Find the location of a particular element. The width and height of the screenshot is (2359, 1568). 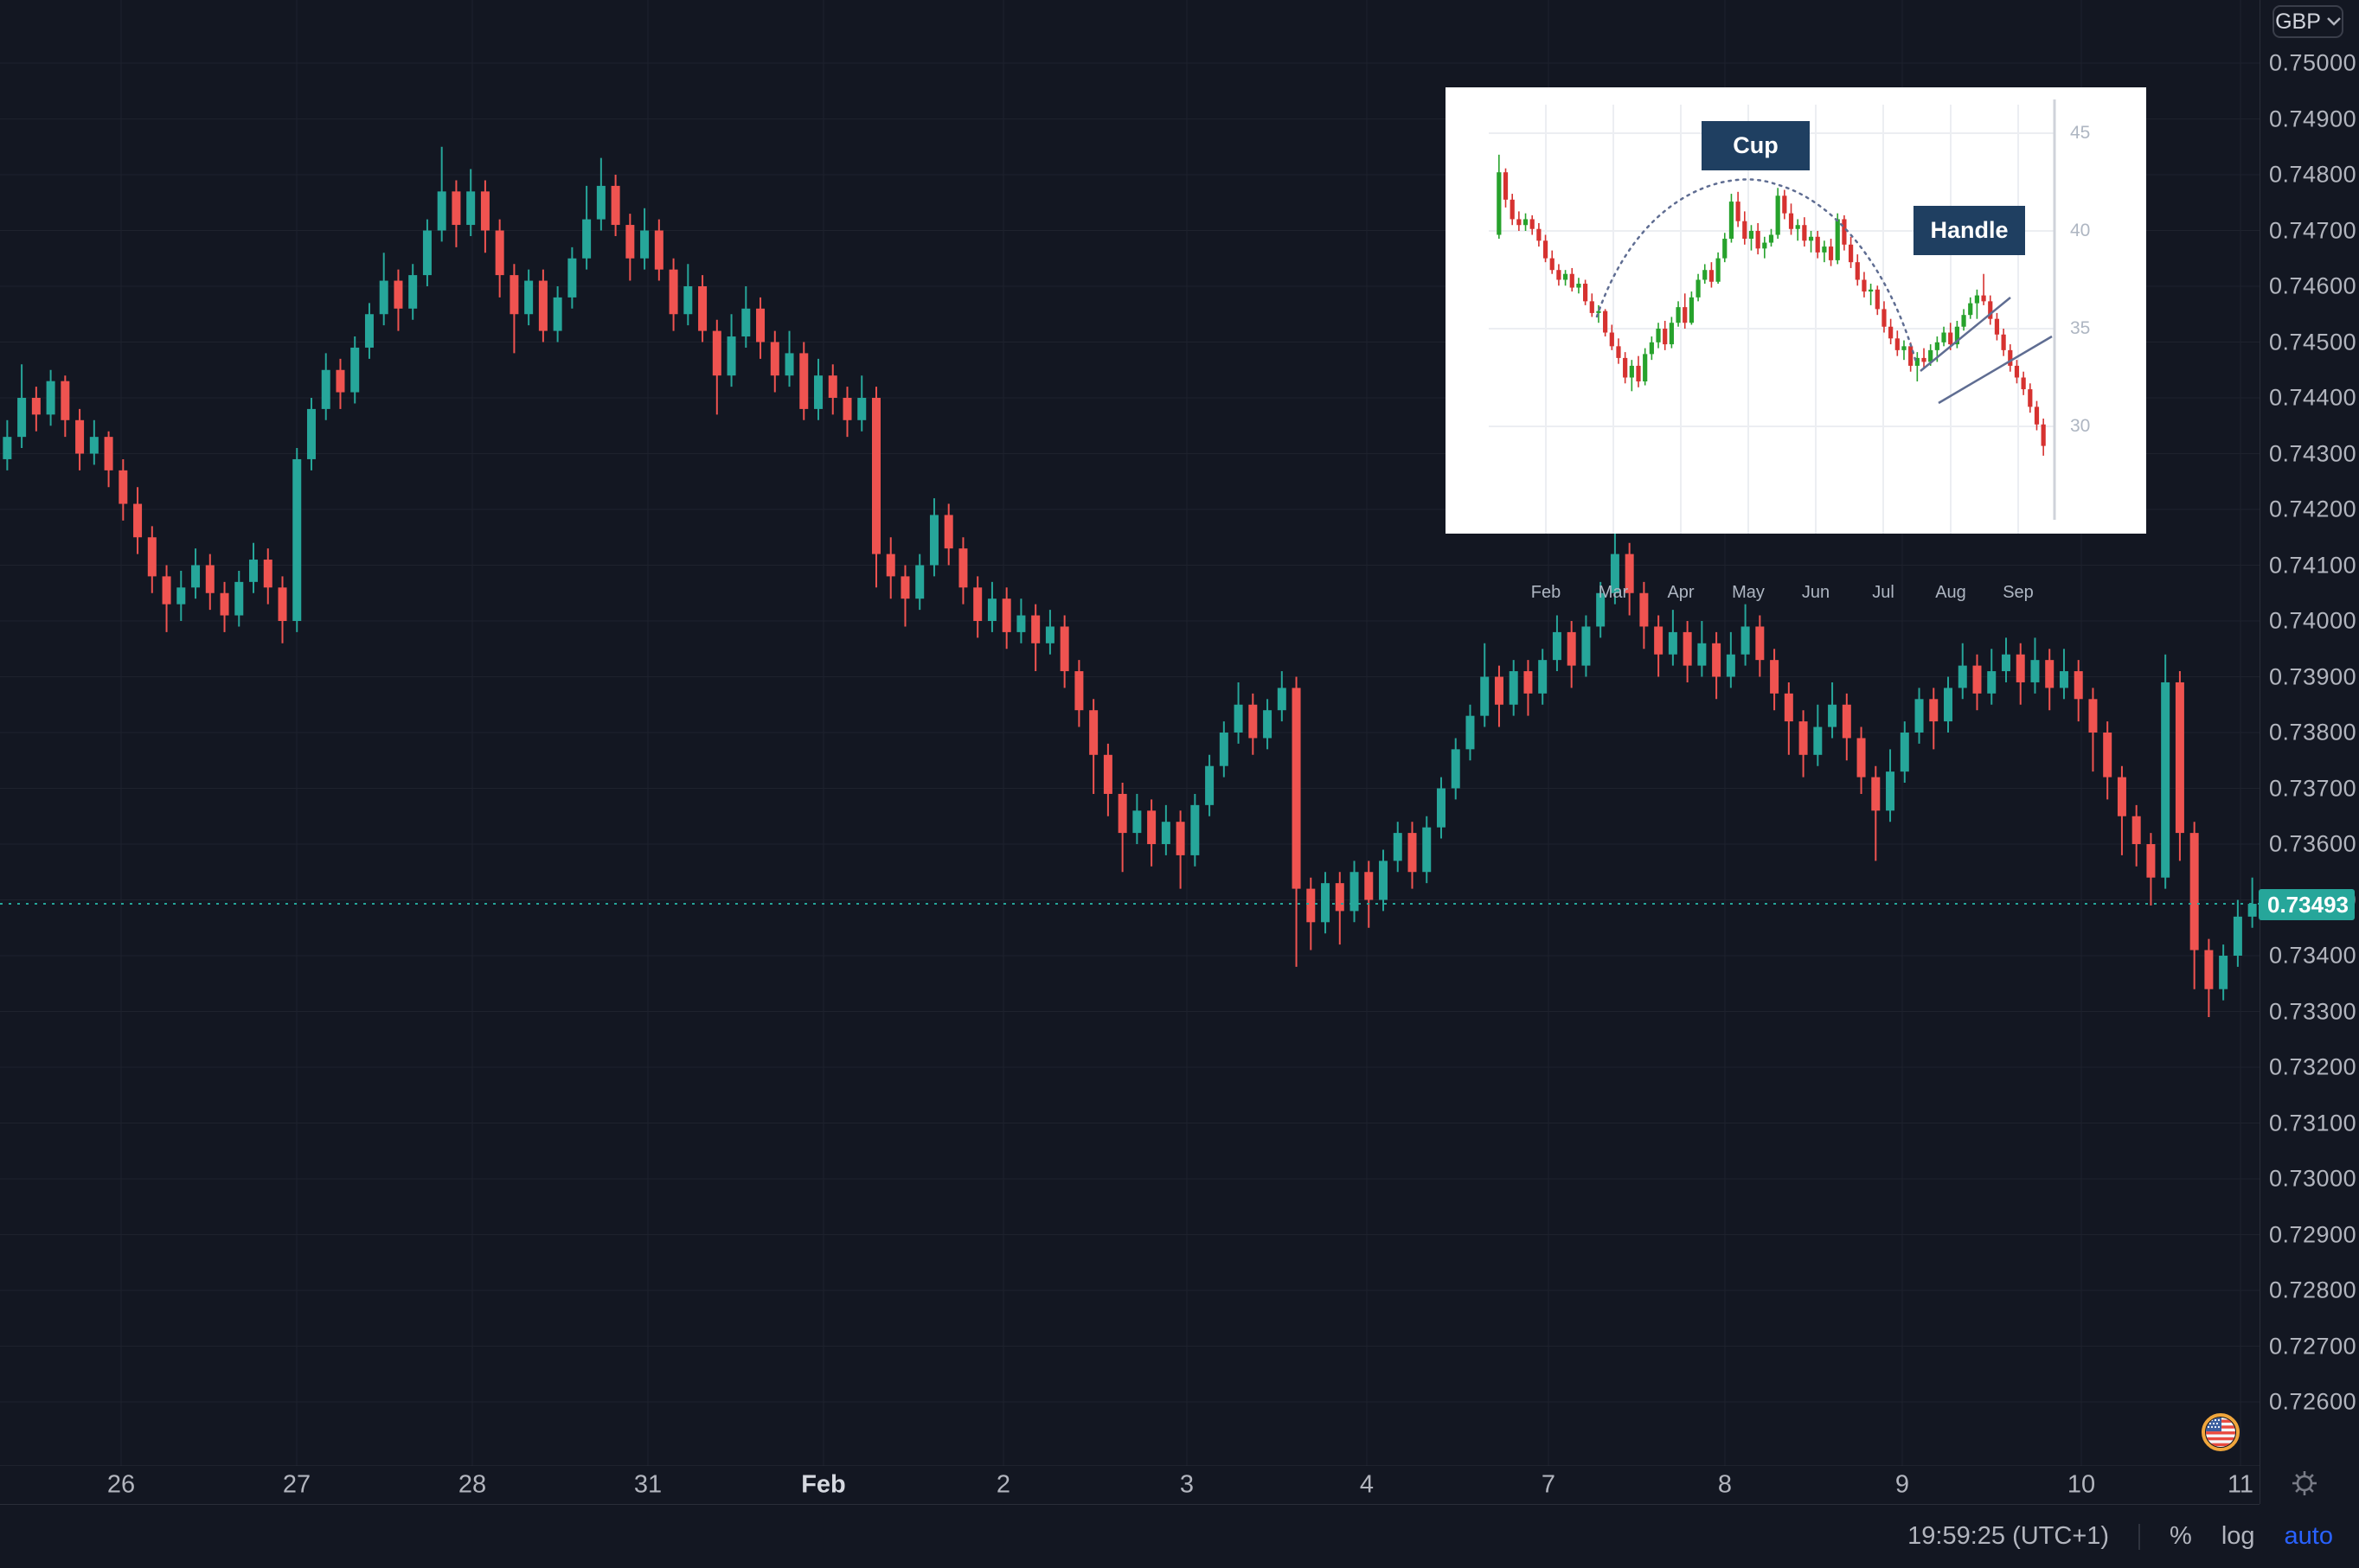

axis-settings-button is located at coordinates (2304, 1483).